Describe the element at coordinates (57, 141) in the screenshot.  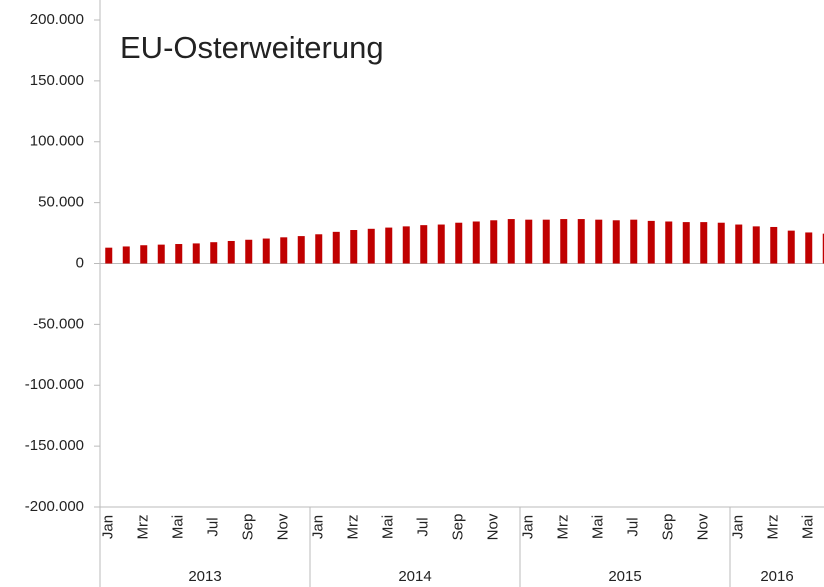
I see `y-tick-label: 100.000` at that location.